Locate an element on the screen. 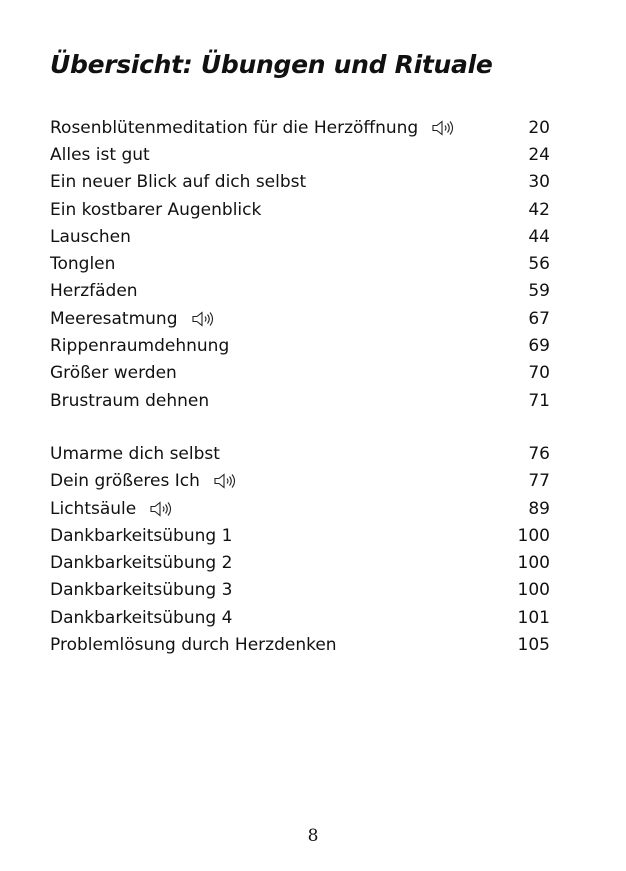  toc-entry: Herzfäden 59 is located at coordinates (300, 291).